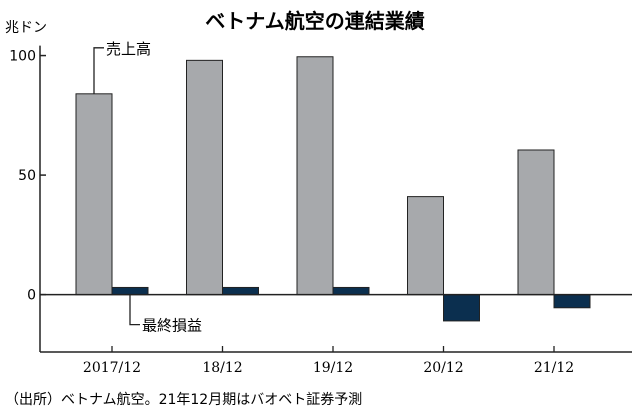  What do you see at coordinates (222, 368) in the screenshot?
I see `x-tick-label: 18/12` at bounding box center [222, 368].